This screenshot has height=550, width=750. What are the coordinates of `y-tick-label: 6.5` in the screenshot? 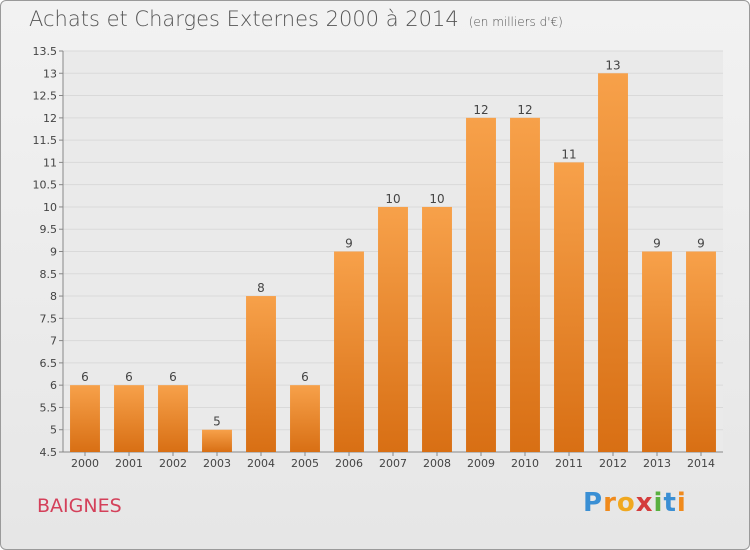 It's located at (49, 363).